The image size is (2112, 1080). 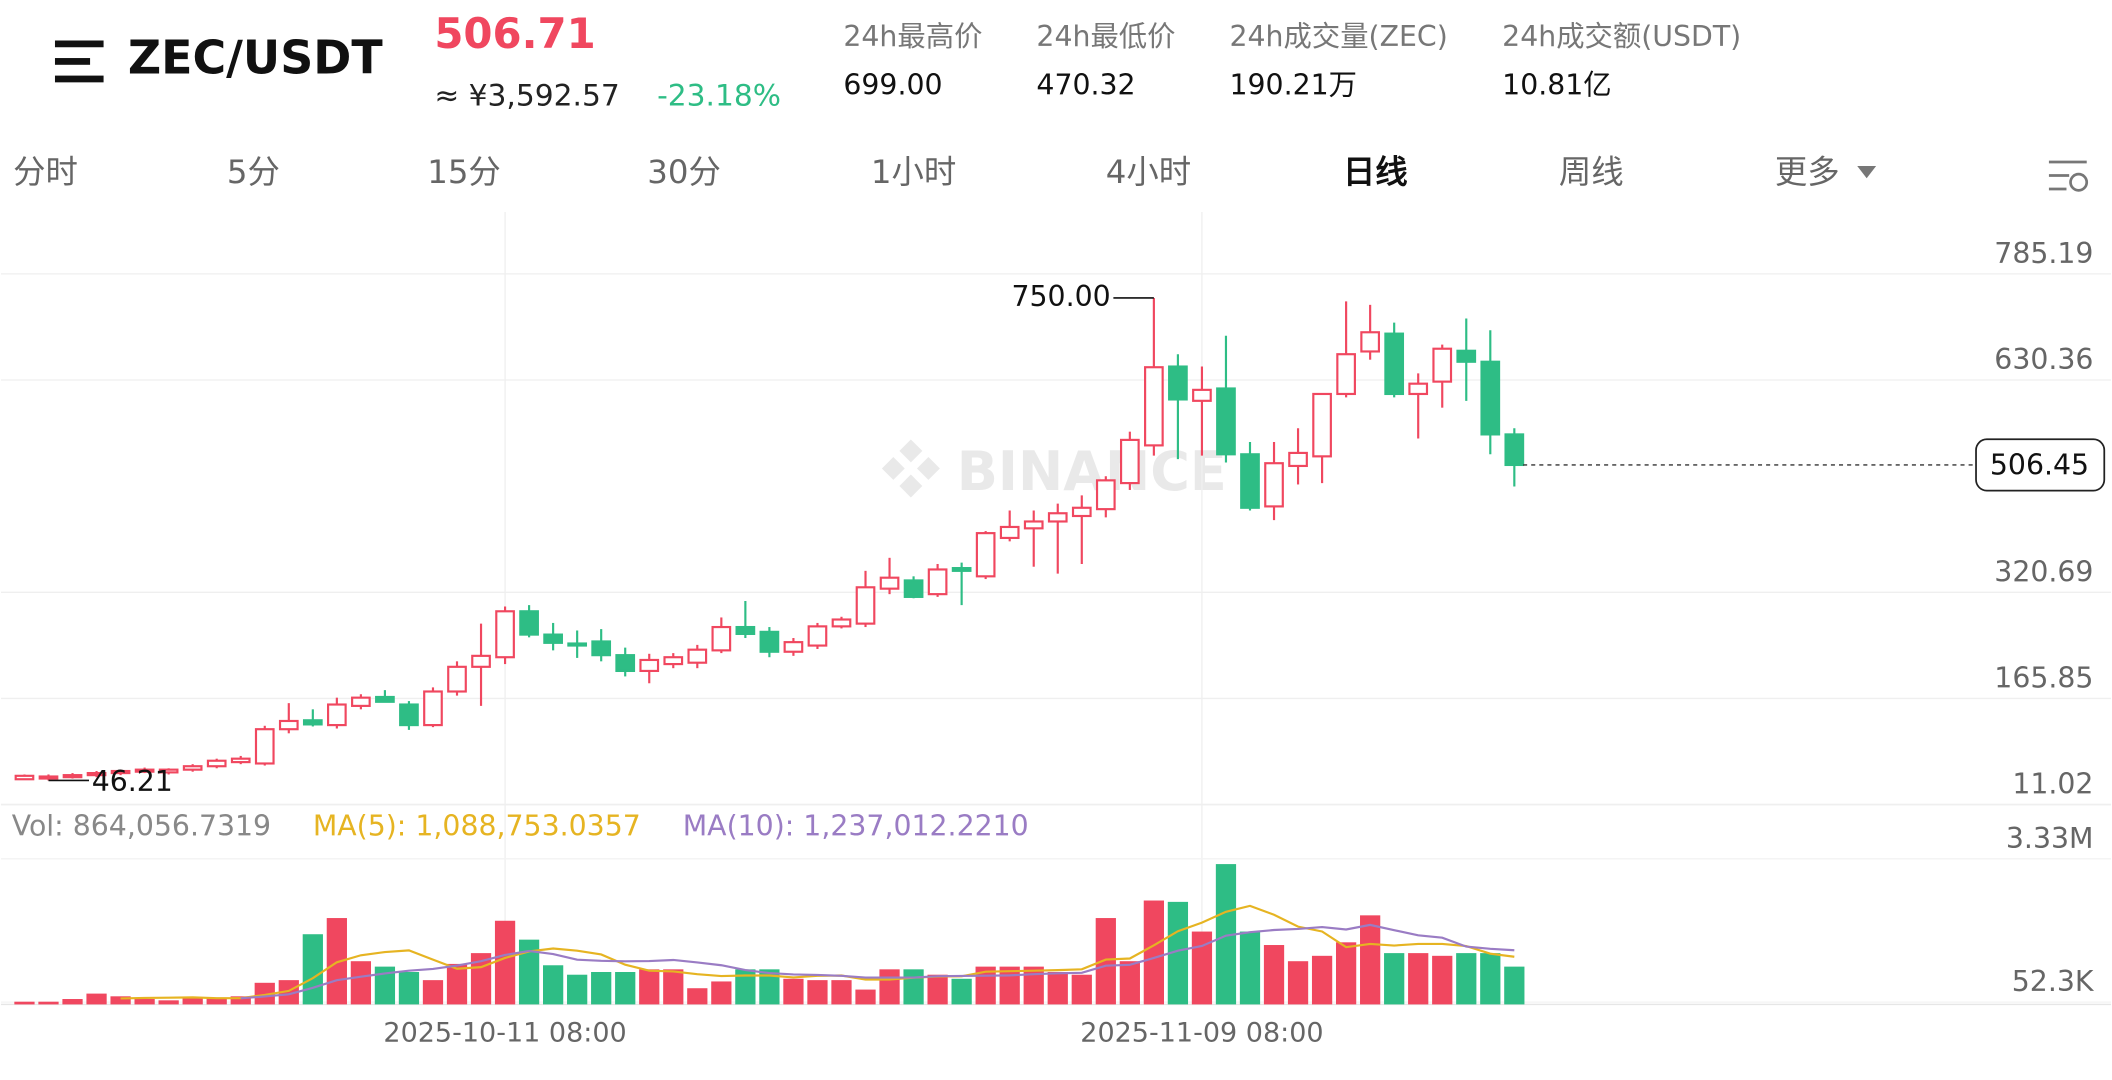 I want to click on y-tick-label: 11.02, so click(x=2052, y=784).